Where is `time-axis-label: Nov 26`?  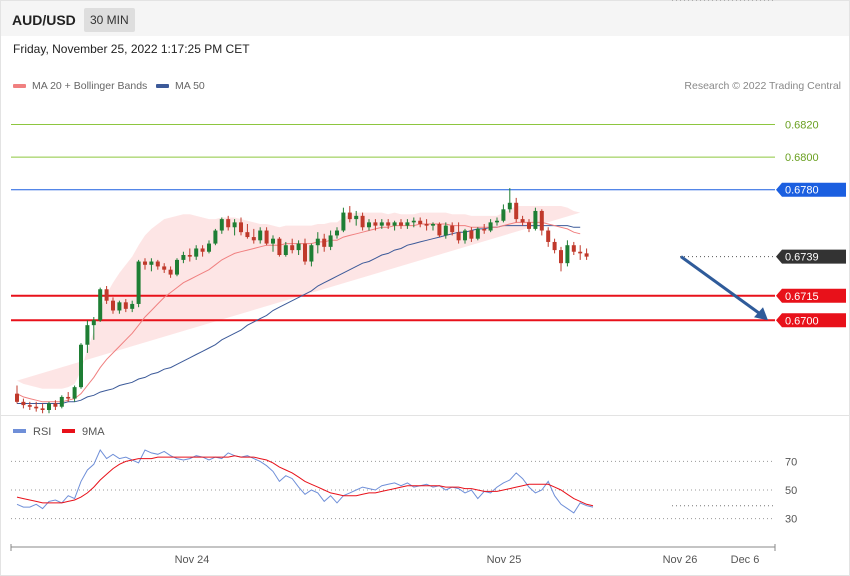 time-axis-label: Nov 26 is located at coordinates (680, 560).